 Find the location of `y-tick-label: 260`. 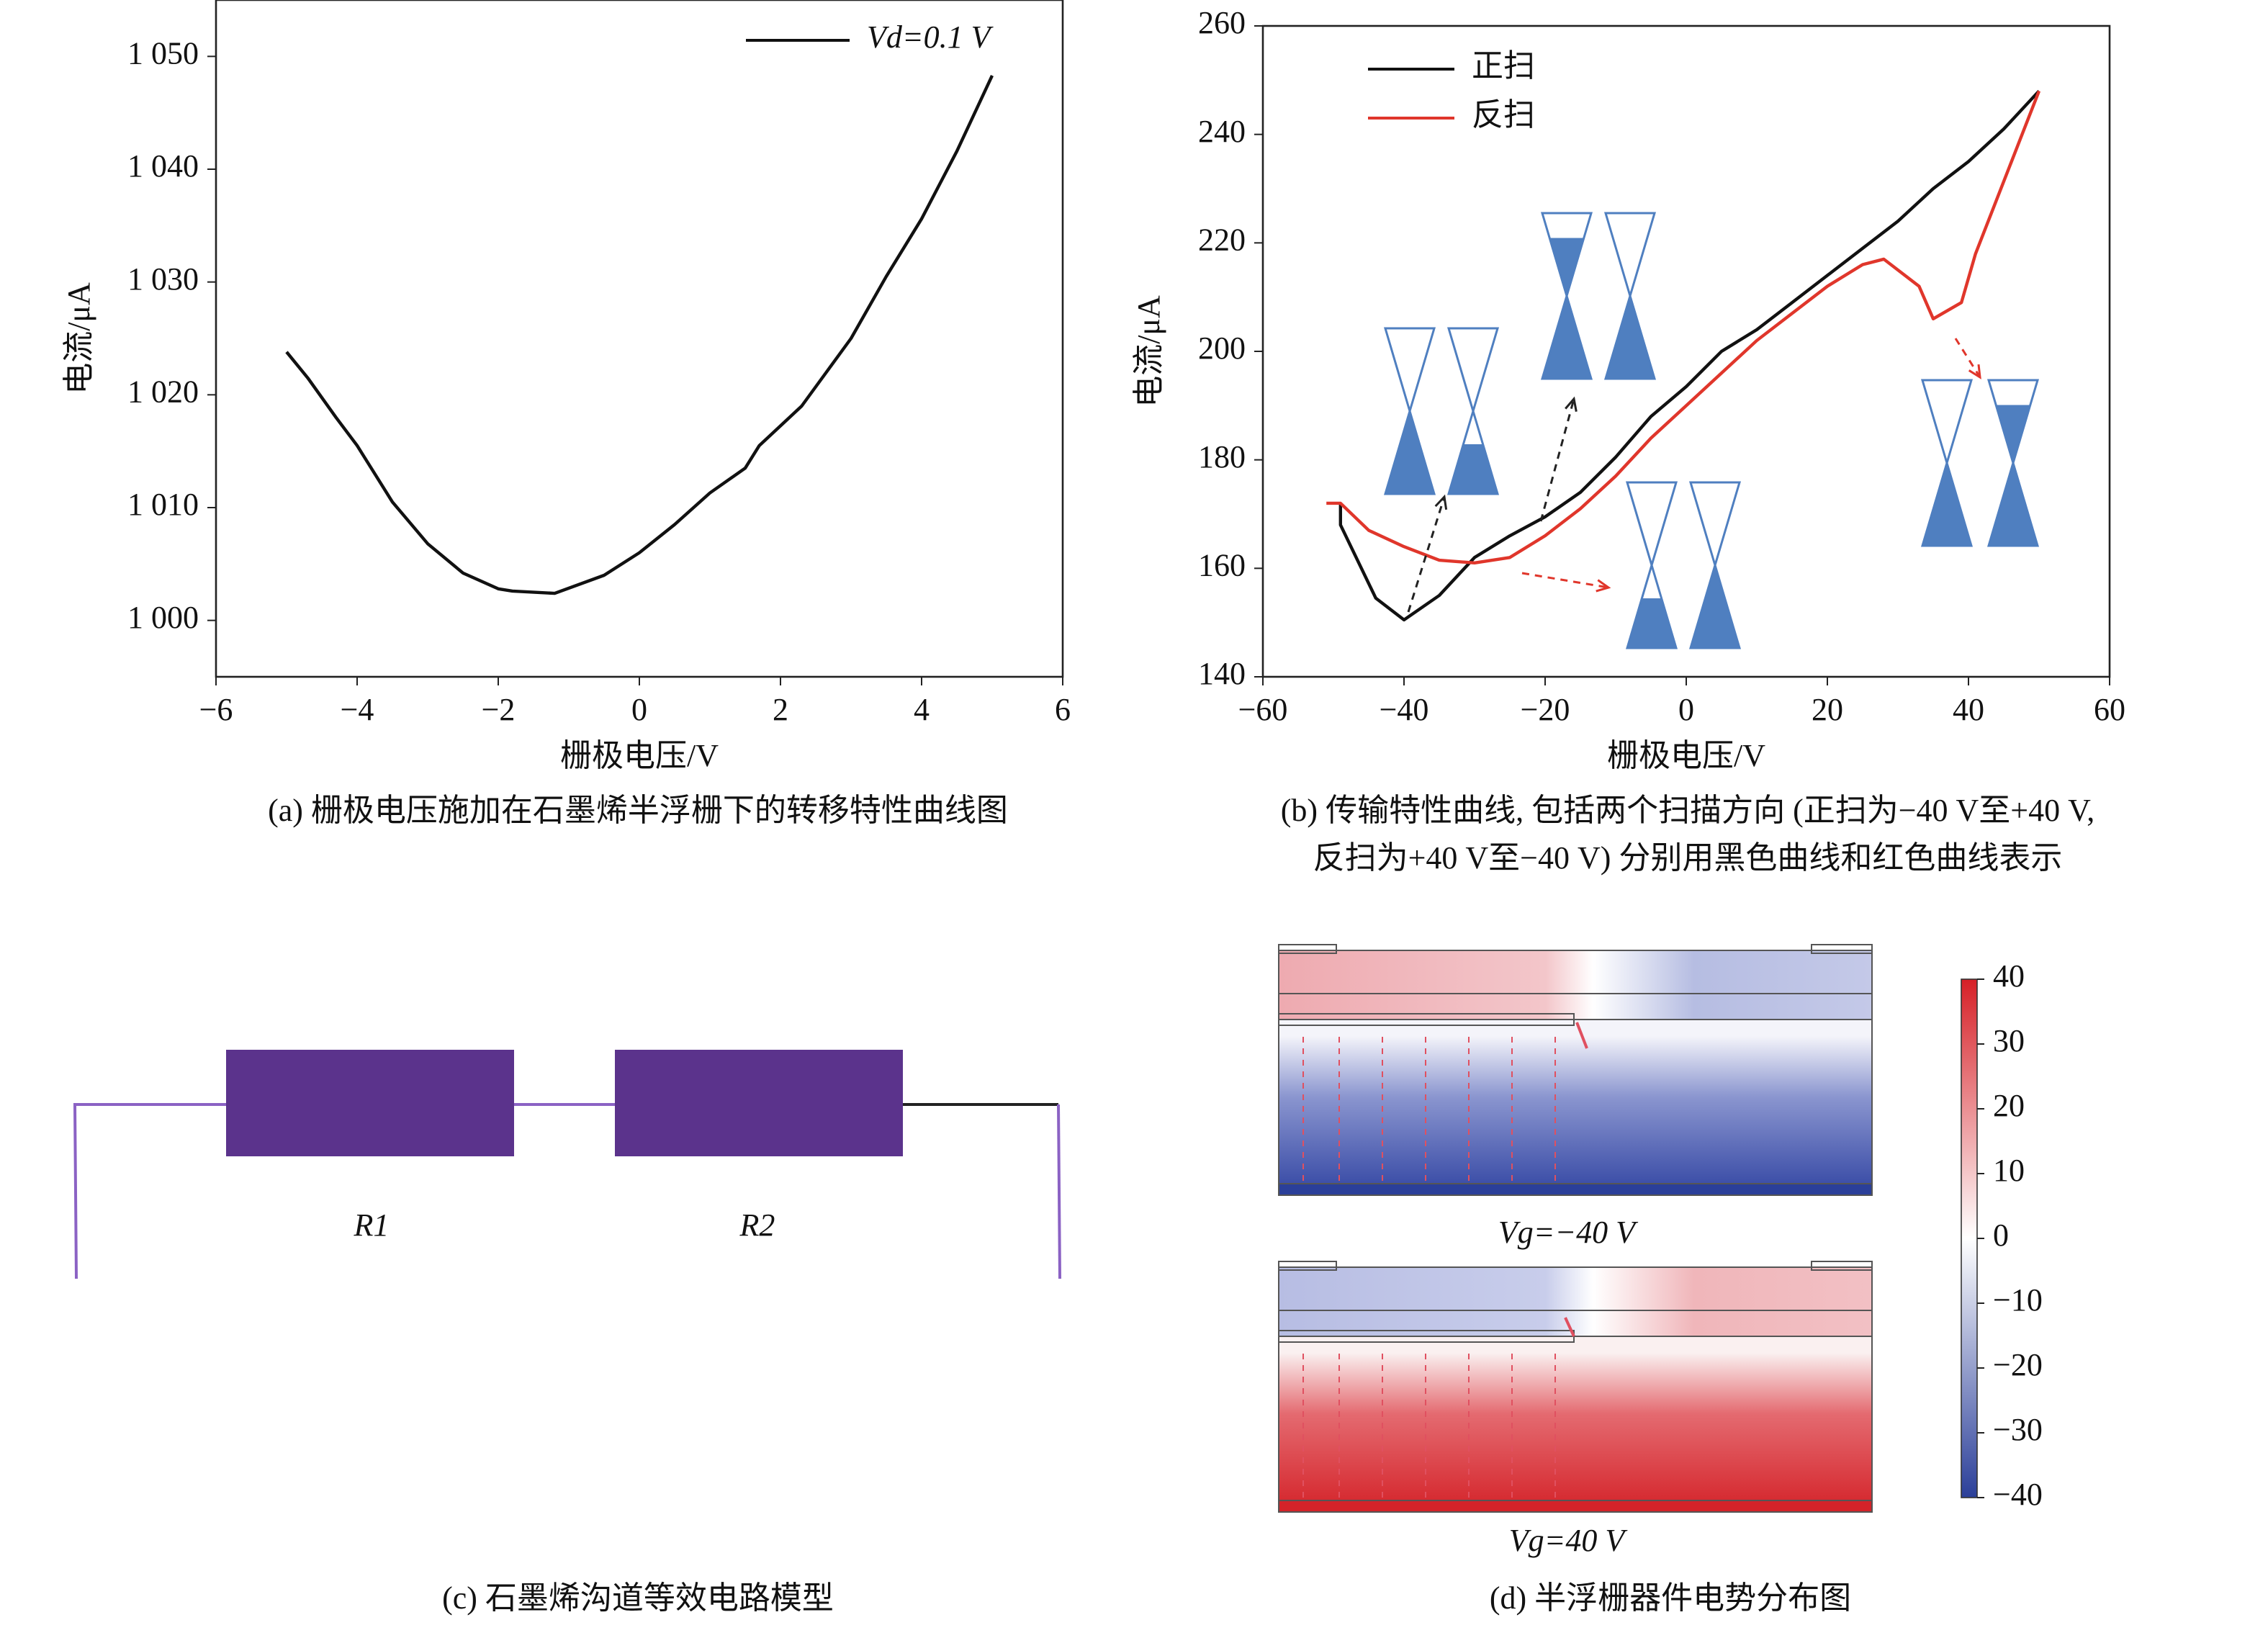

y-tick-label: 260 is located at coordinates (1222, 22).